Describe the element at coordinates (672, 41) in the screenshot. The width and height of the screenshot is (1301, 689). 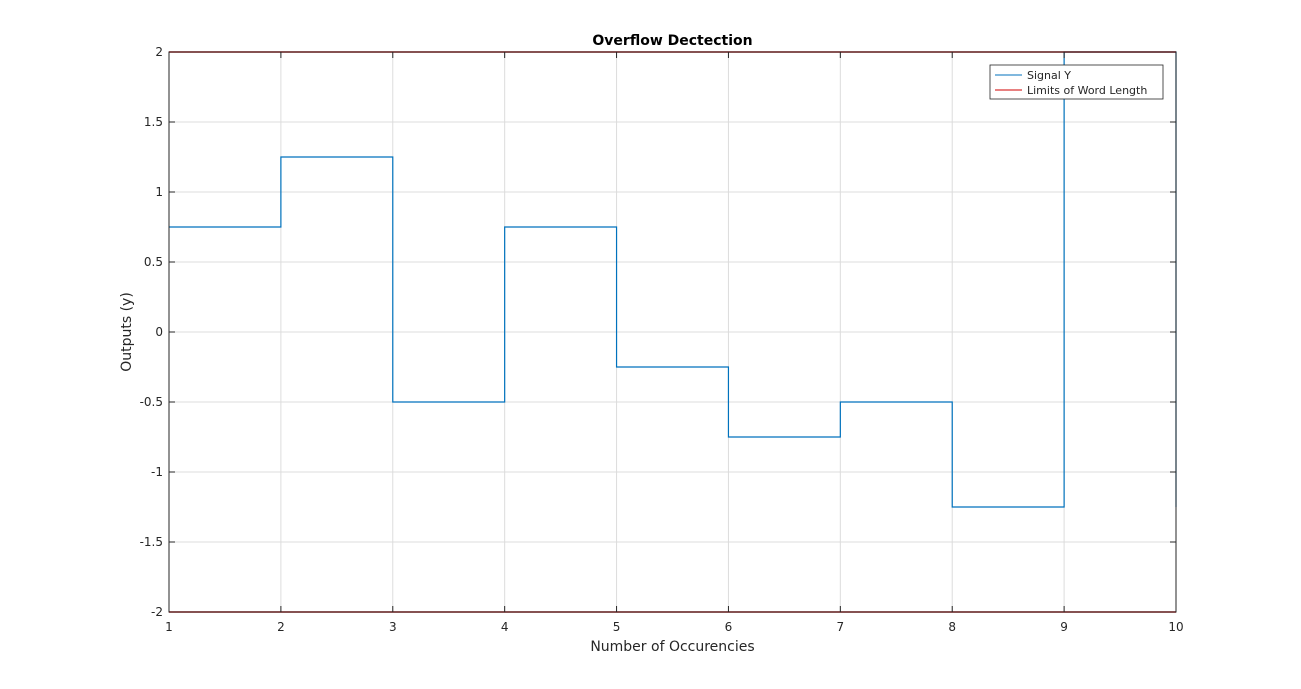
I see `chart-title: Overflow Dectection` at that location.